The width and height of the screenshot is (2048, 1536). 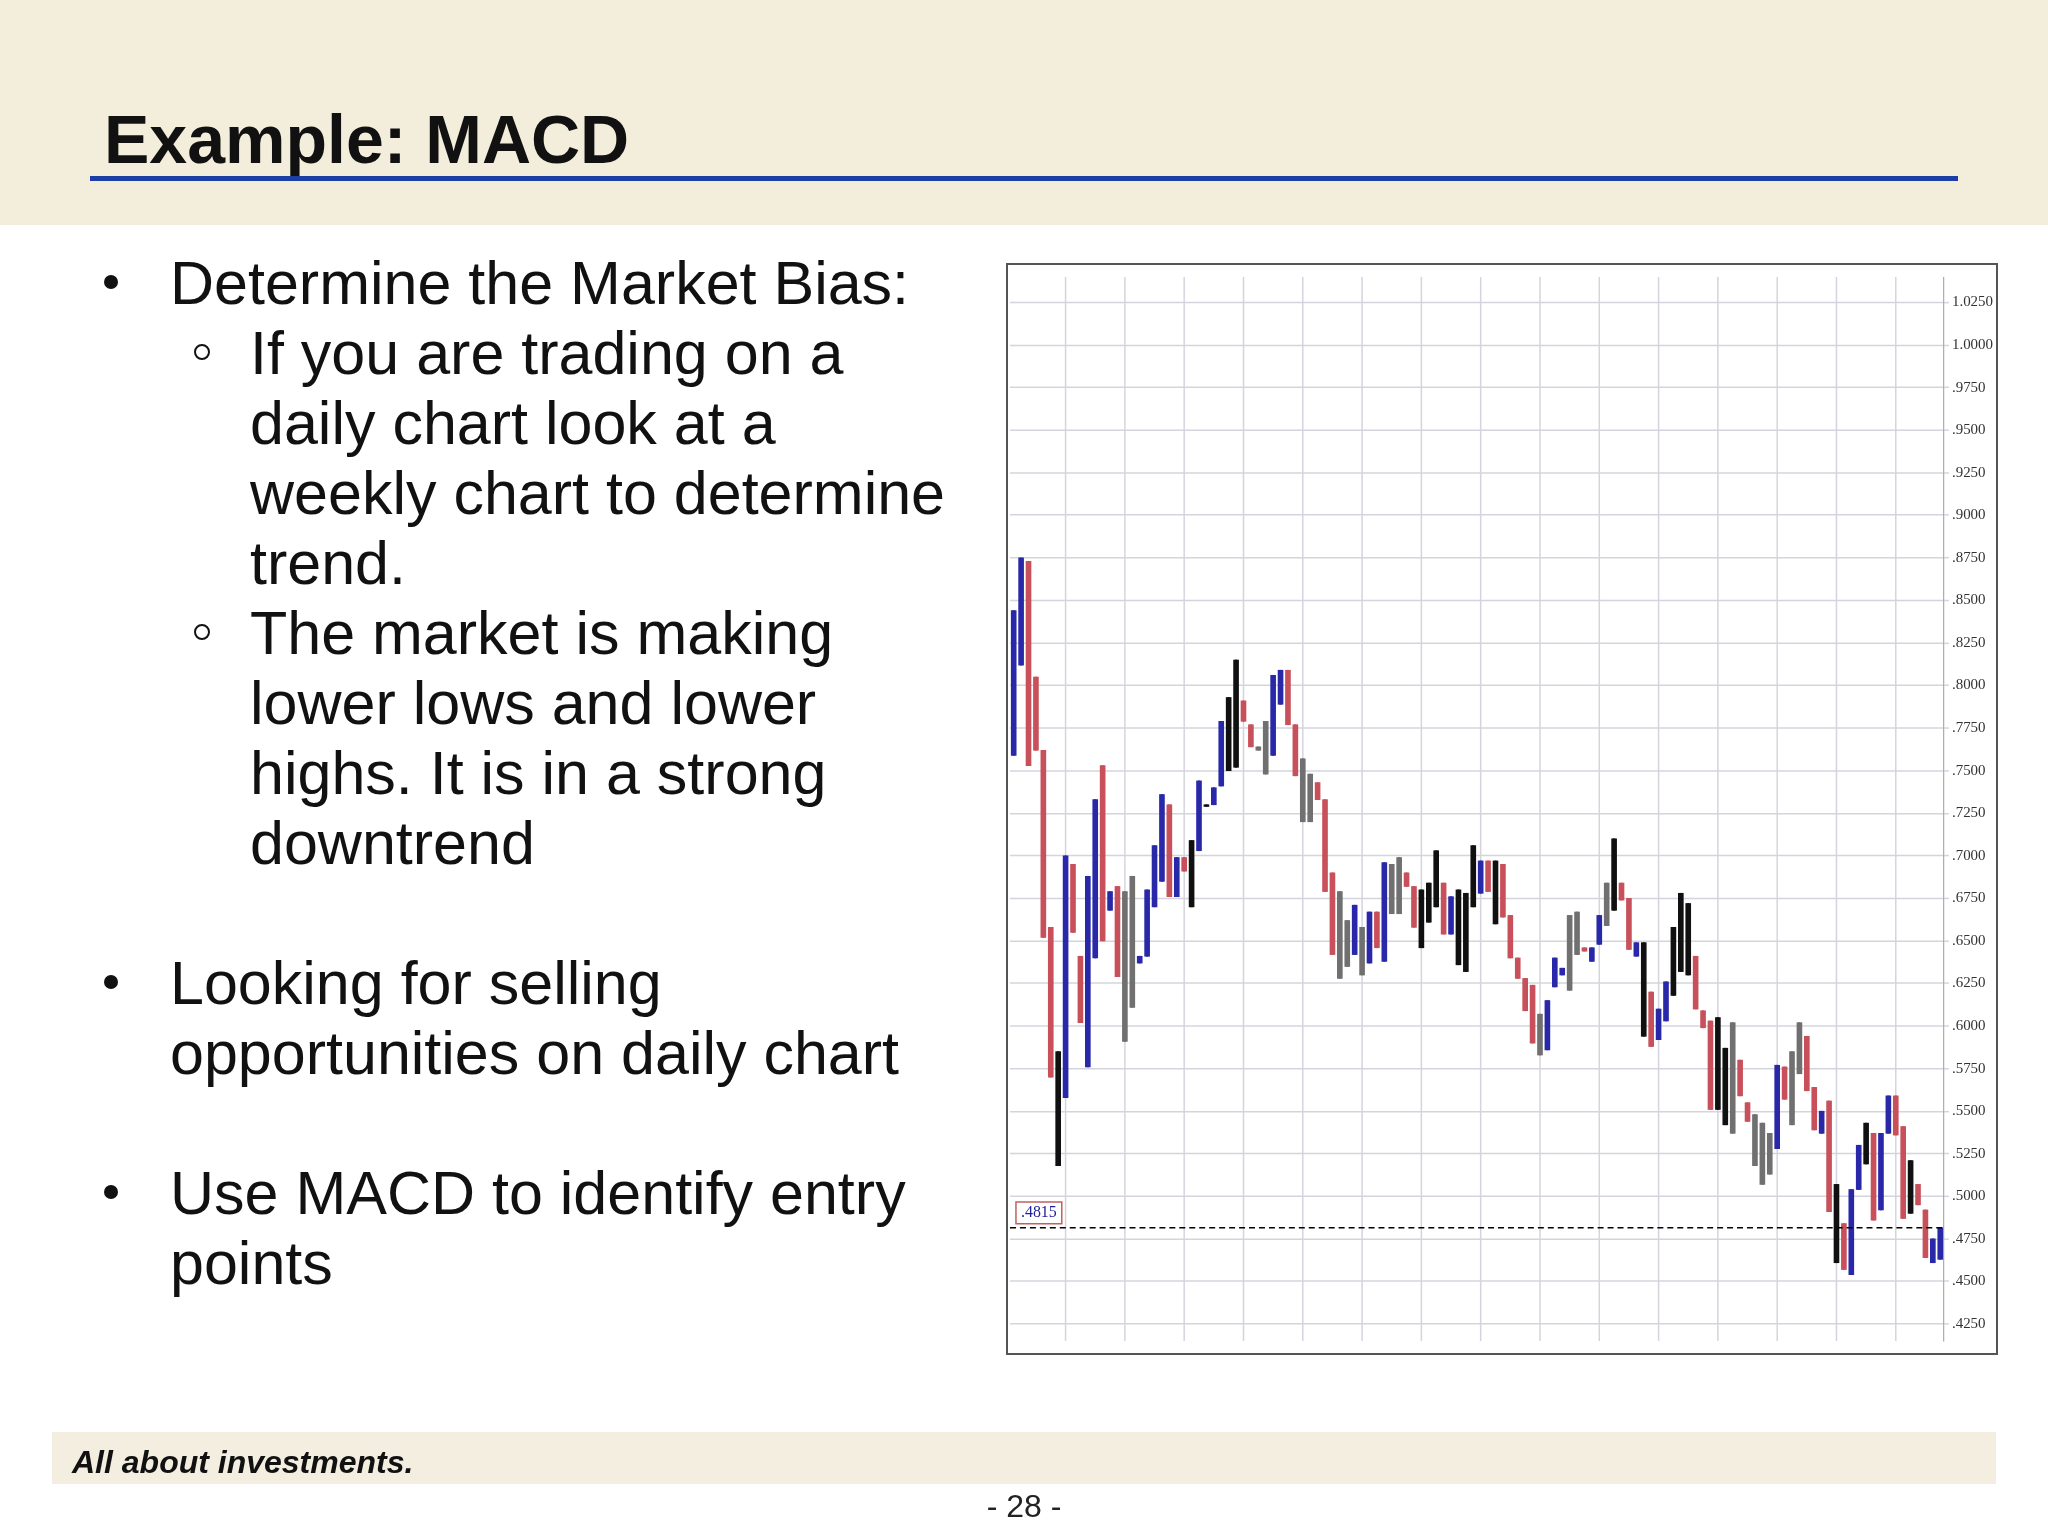 I want to click on text: Example: MACD, so click(x=367, y=139).